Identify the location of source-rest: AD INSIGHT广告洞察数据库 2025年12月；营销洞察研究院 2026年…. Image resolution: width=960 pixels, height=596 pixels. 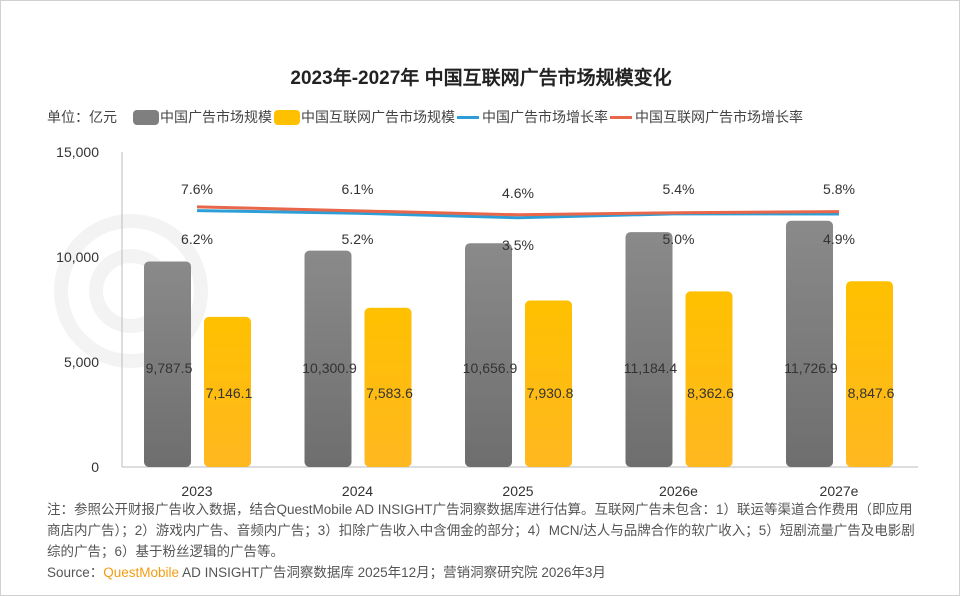
(392, 572).